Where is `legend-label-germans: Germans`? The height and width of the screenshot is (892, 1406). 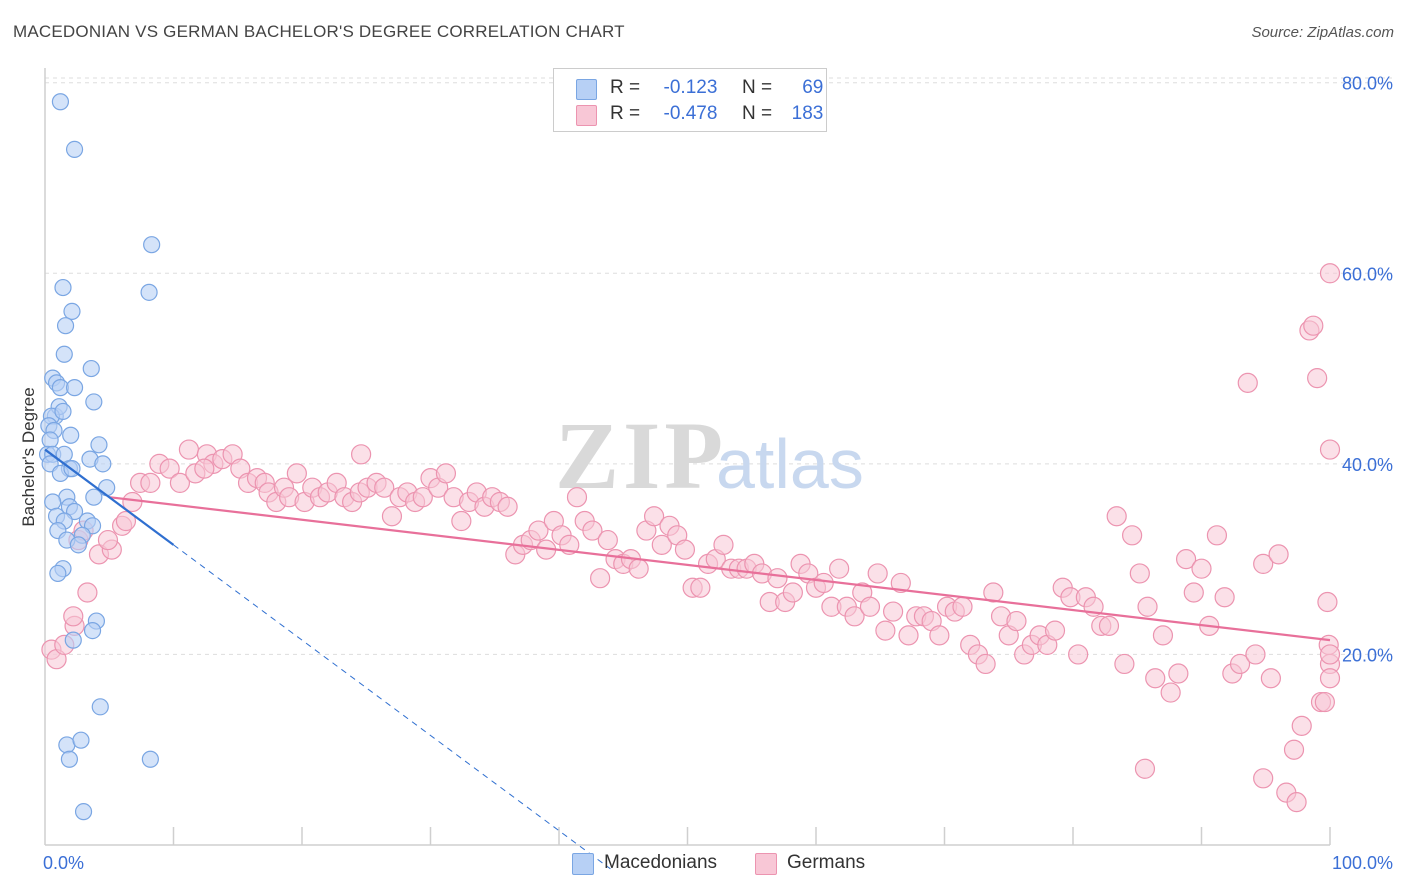 legend-label-germans: Germans is located at coordinates (826, 862).